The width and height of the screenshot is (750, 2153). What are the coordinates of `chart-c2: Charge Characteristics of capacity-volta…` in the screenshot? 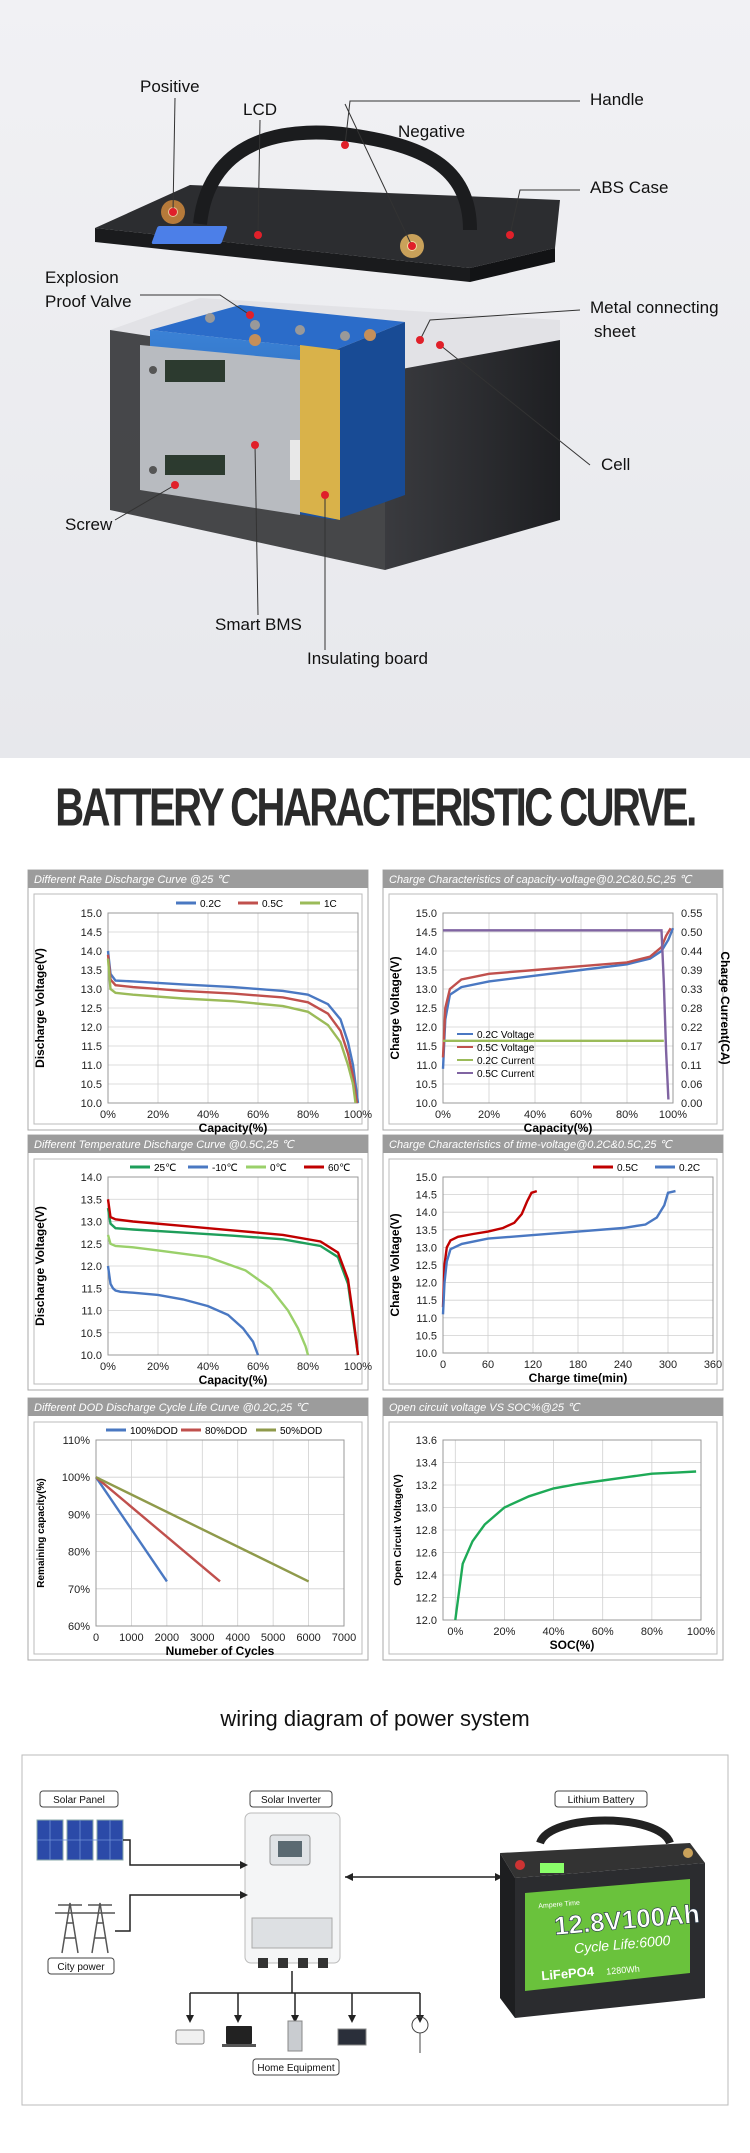 It's located at (557, 1002).